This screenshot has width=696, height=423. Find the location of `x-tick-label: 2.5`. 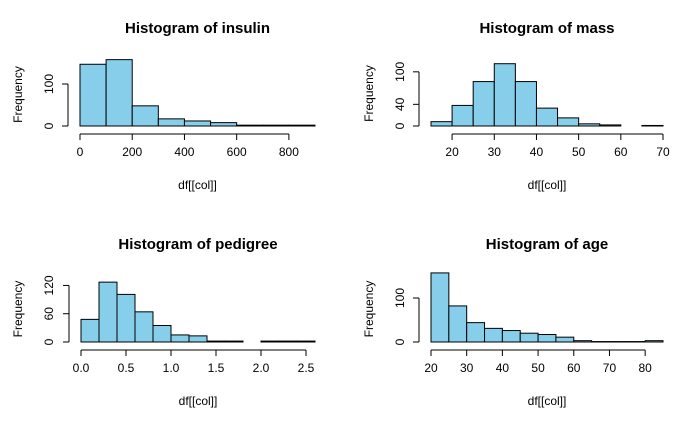

x-tick-label: 2.5 is located at coordinates (306, 368).